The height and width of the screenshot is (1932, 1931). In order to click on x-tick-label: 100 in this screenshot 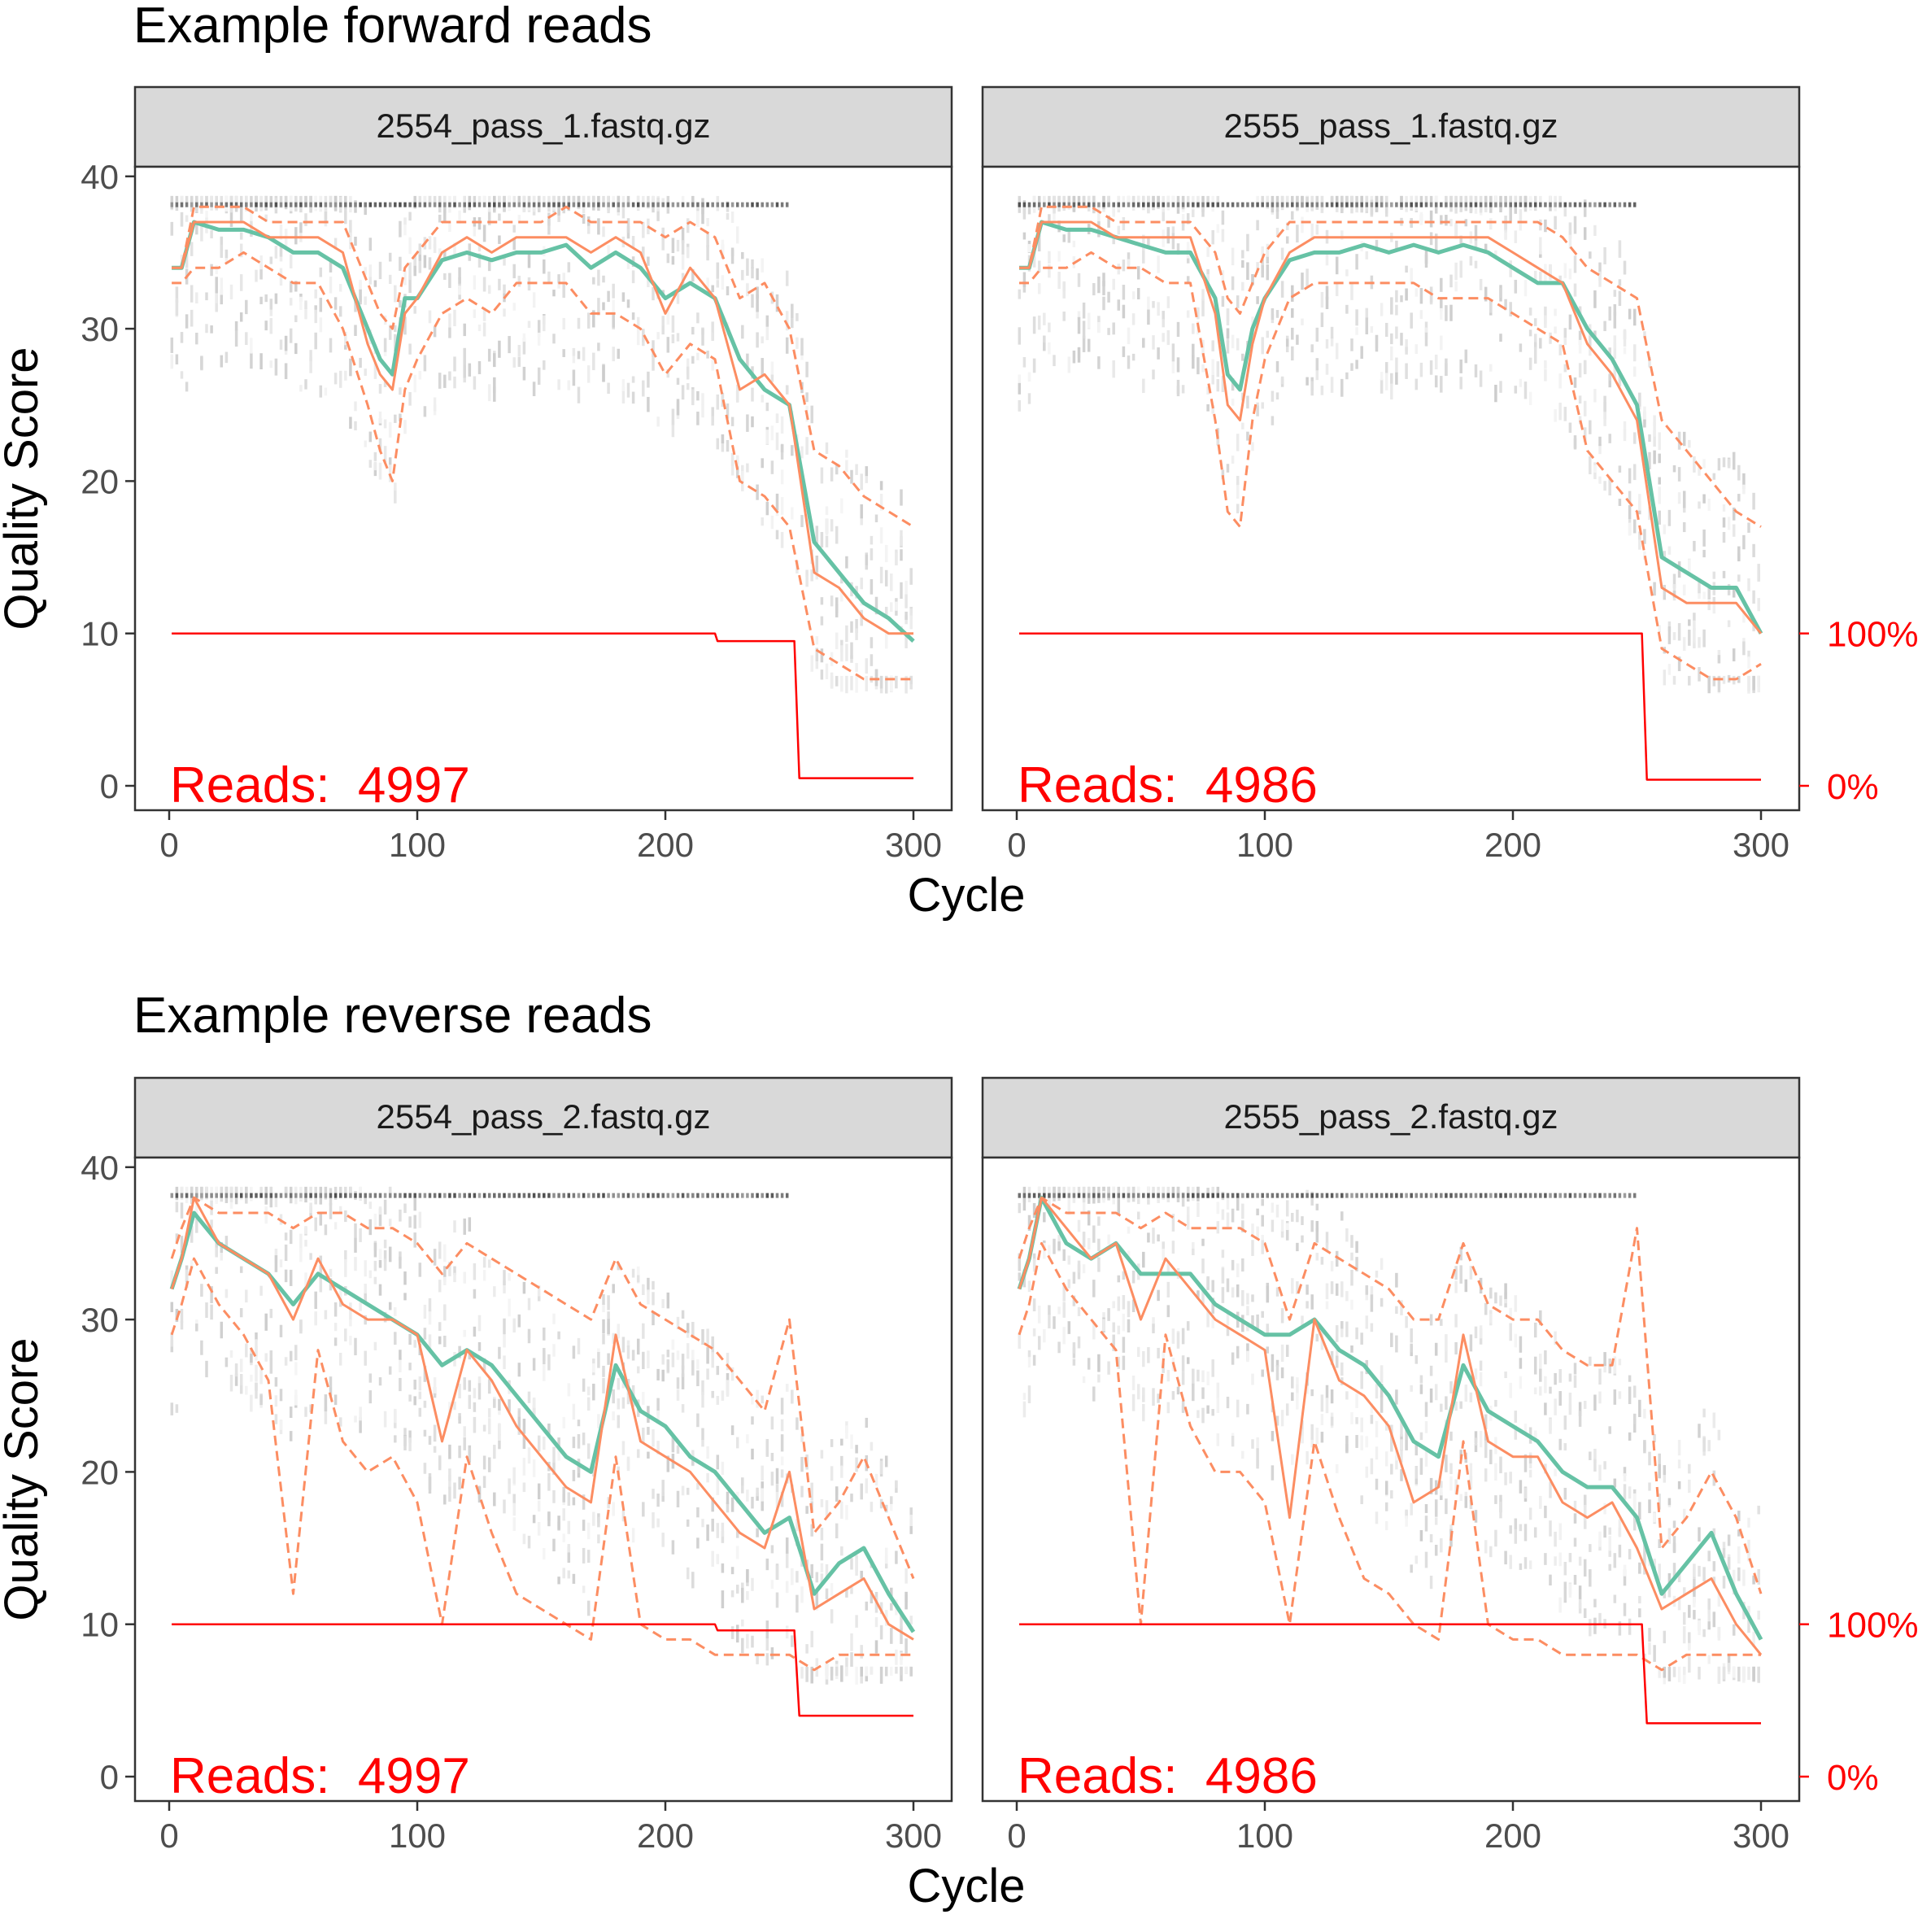, I will do `click(417, 845)`.